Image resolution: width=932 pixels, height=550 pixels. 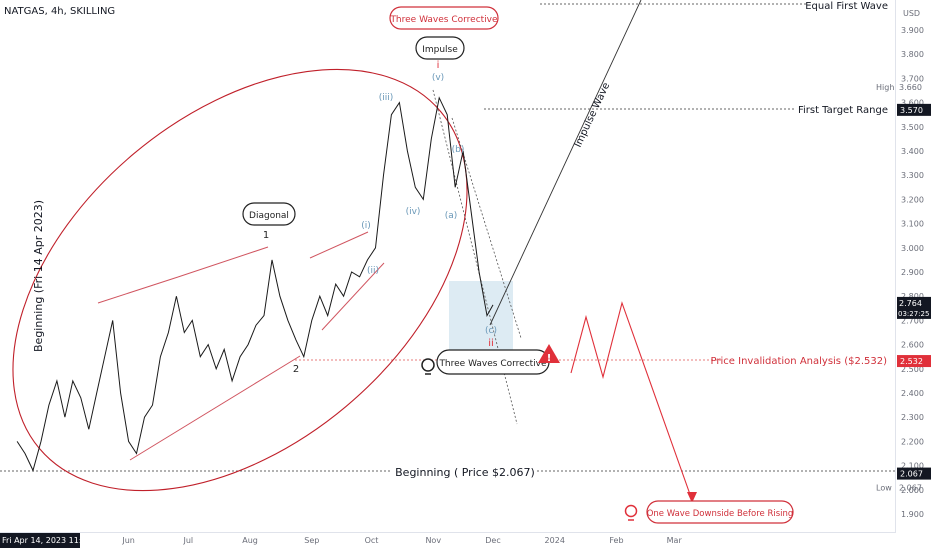 I want to click on time-axis, so click(x=448, y=541).